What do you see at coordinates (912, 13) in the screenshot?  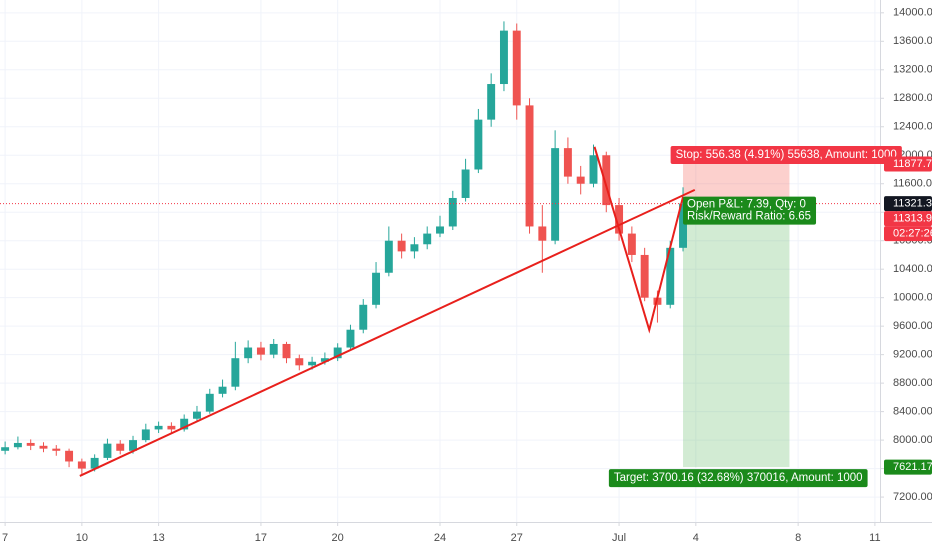 I see `y-tick-label: 14000.00` at bounding box center [912, 13].